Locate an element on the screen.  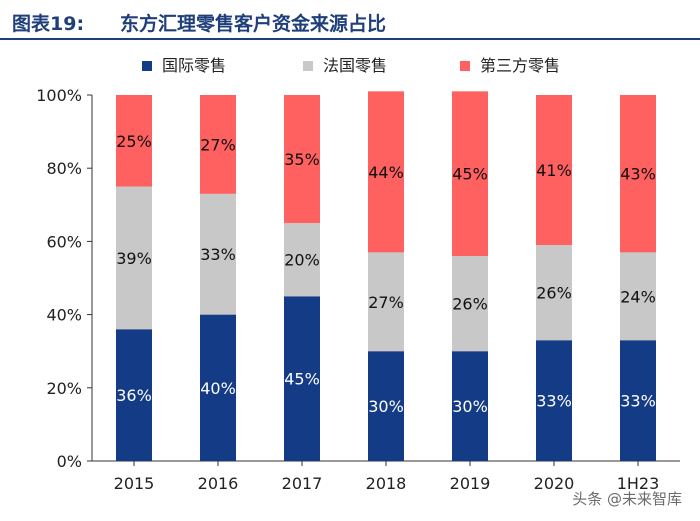
data-label: 20% is located at coordinates (302, 260).